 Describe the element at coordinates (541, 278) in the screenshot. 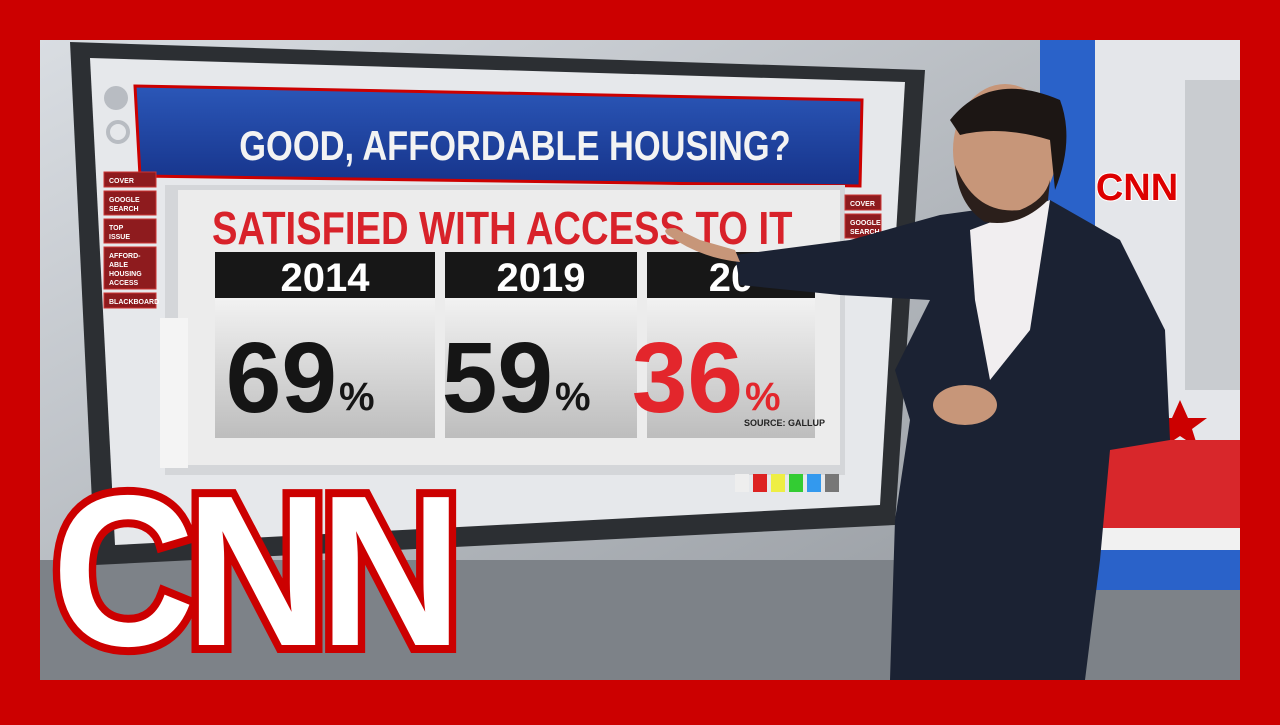

I see `year: 2019` at that location.